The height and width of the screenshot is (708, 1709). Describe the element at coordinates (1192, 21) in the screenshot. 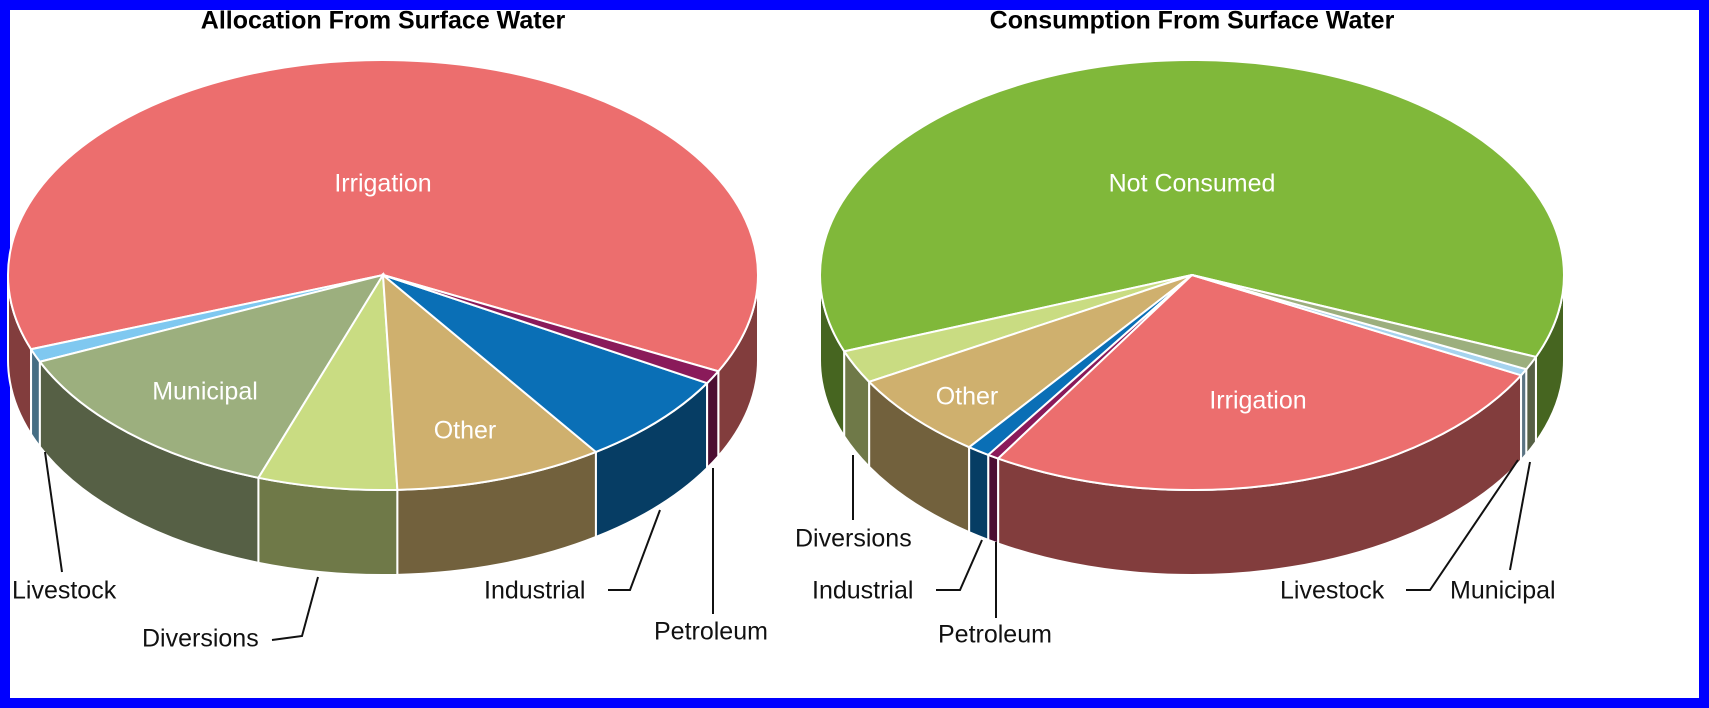

I see `chart-title: Consumption From Surface Water` at that location.